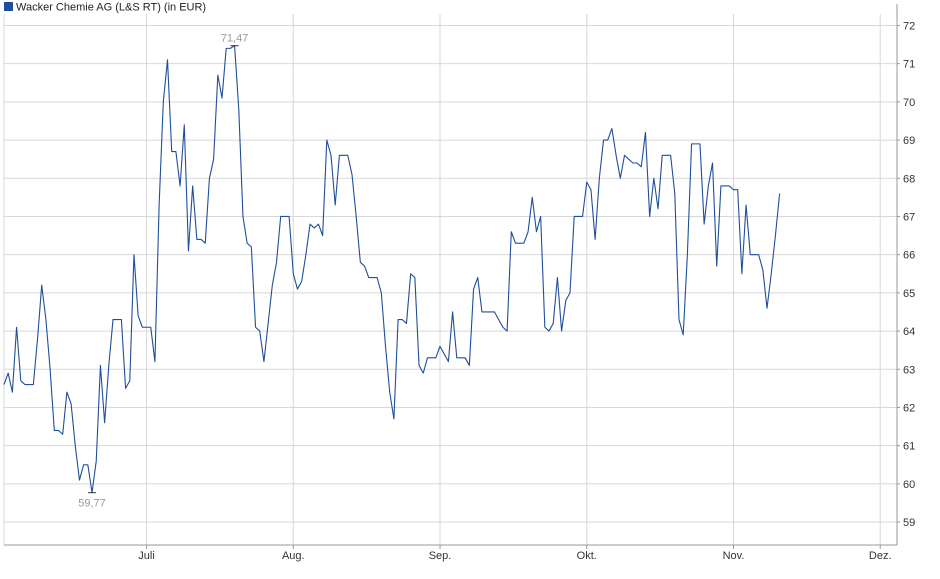 This screenshot has height=579, width=940. What do you see at coordinates (909, 485) in the screenshot?
I see `y-tick-label: 60` at bounding box center [909, 485].